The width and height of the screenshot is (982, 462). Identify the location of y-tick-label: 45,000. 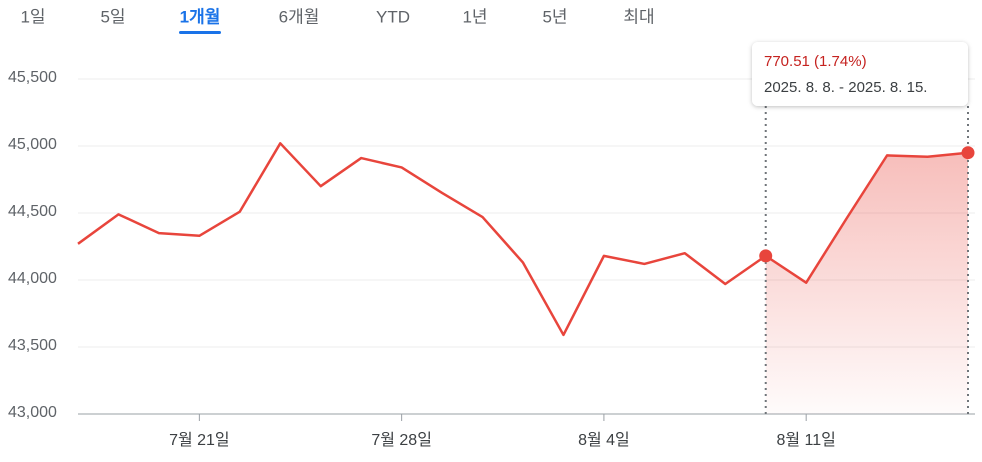
(32, 144).